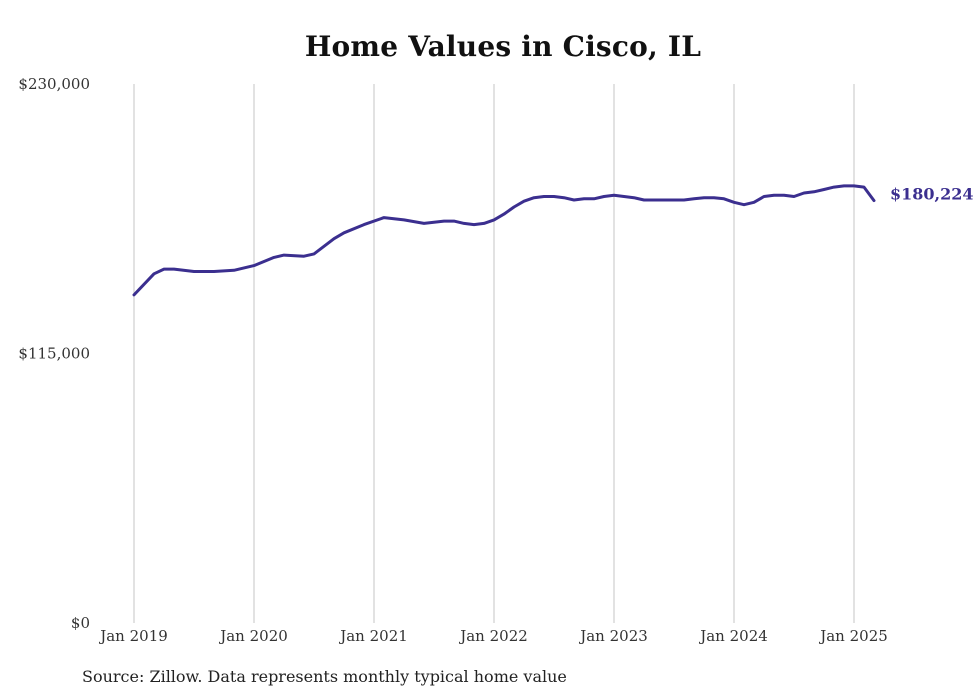  What do you see at coordinates (503, 46) in the screenshot?
I see `chart-title: Home Values in Cisco, IL` at bounding box center [503, 46].